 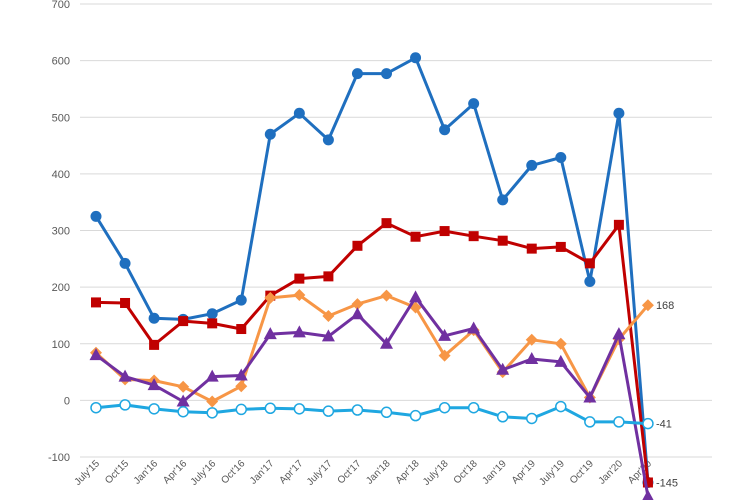 What do you see at coordinates (146, 472) in the screenshot?
I see `x-tick-label: Jan'16` at bounding box center [146, 472].